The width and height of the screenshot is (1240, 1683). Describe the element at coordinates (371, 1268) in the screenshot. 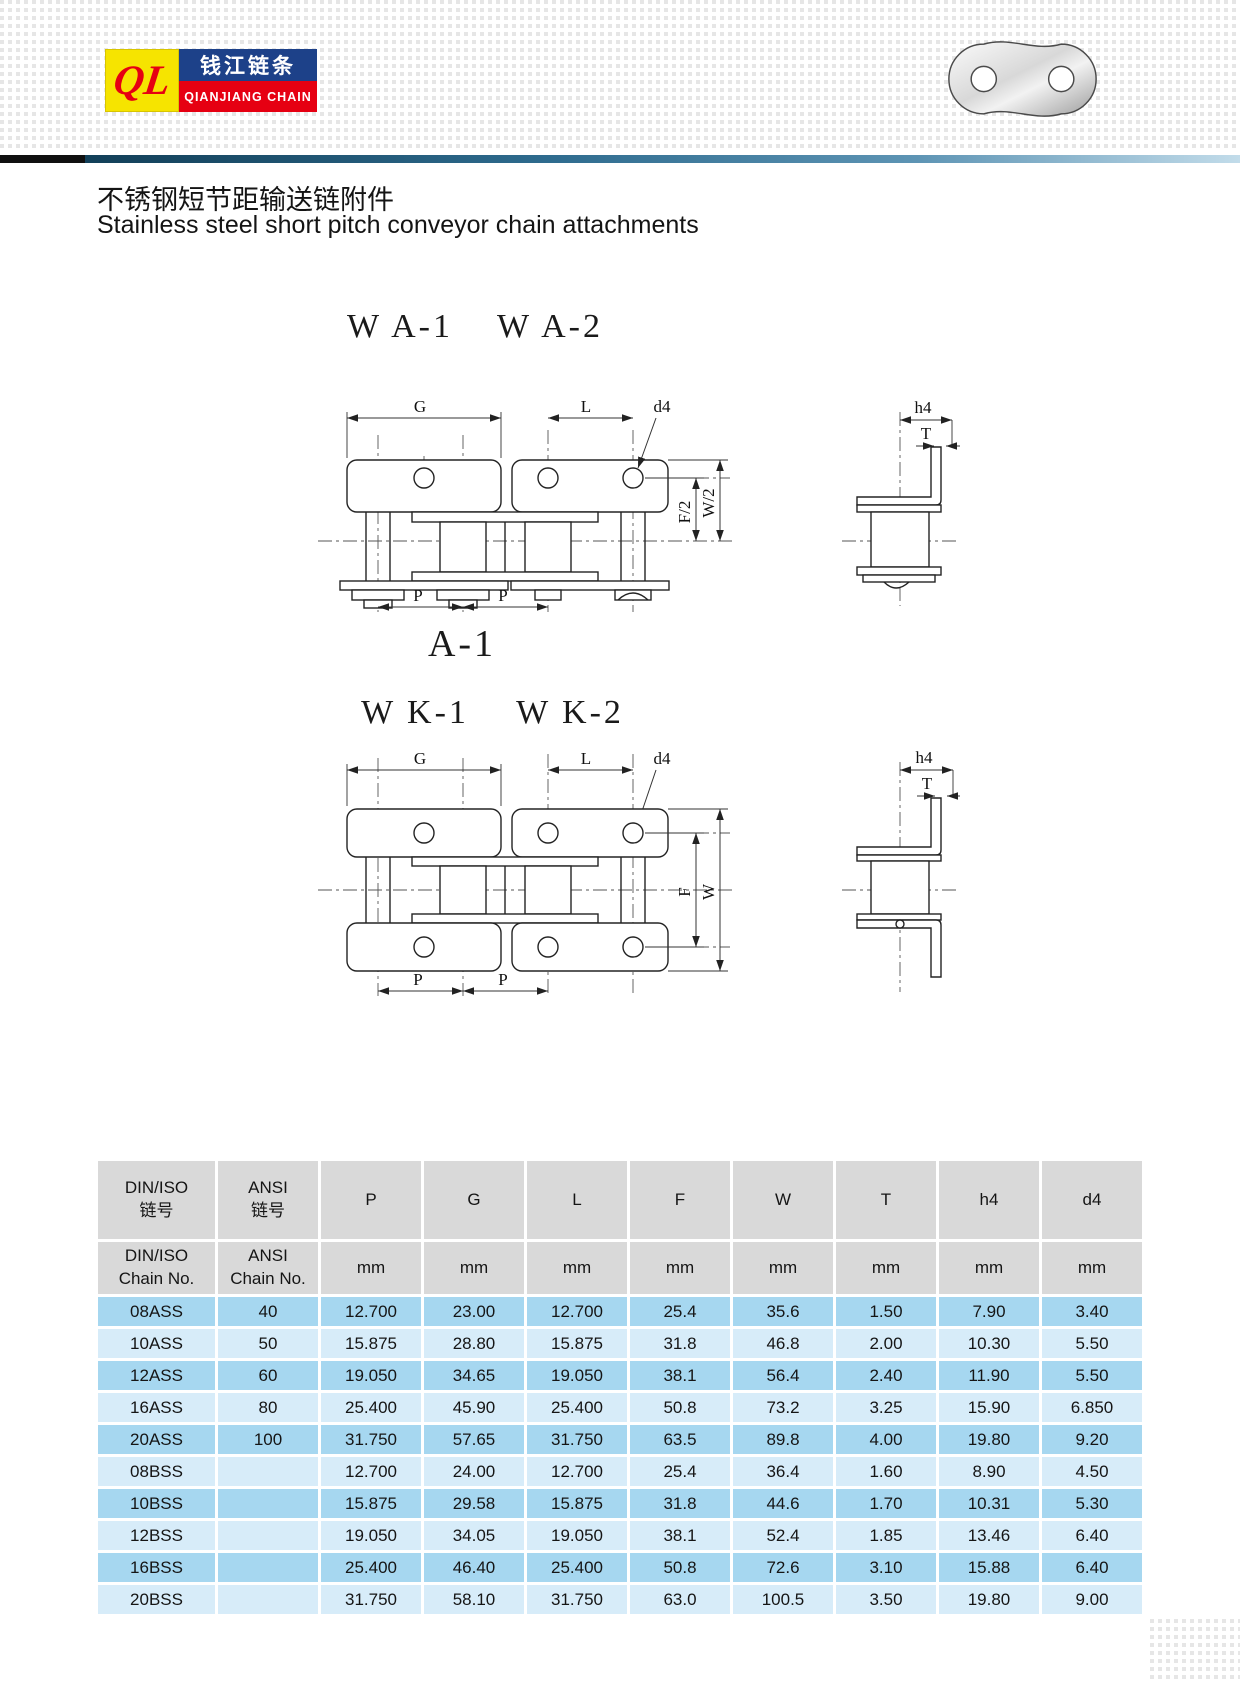

I see `col-unit-p: mm` at that location.